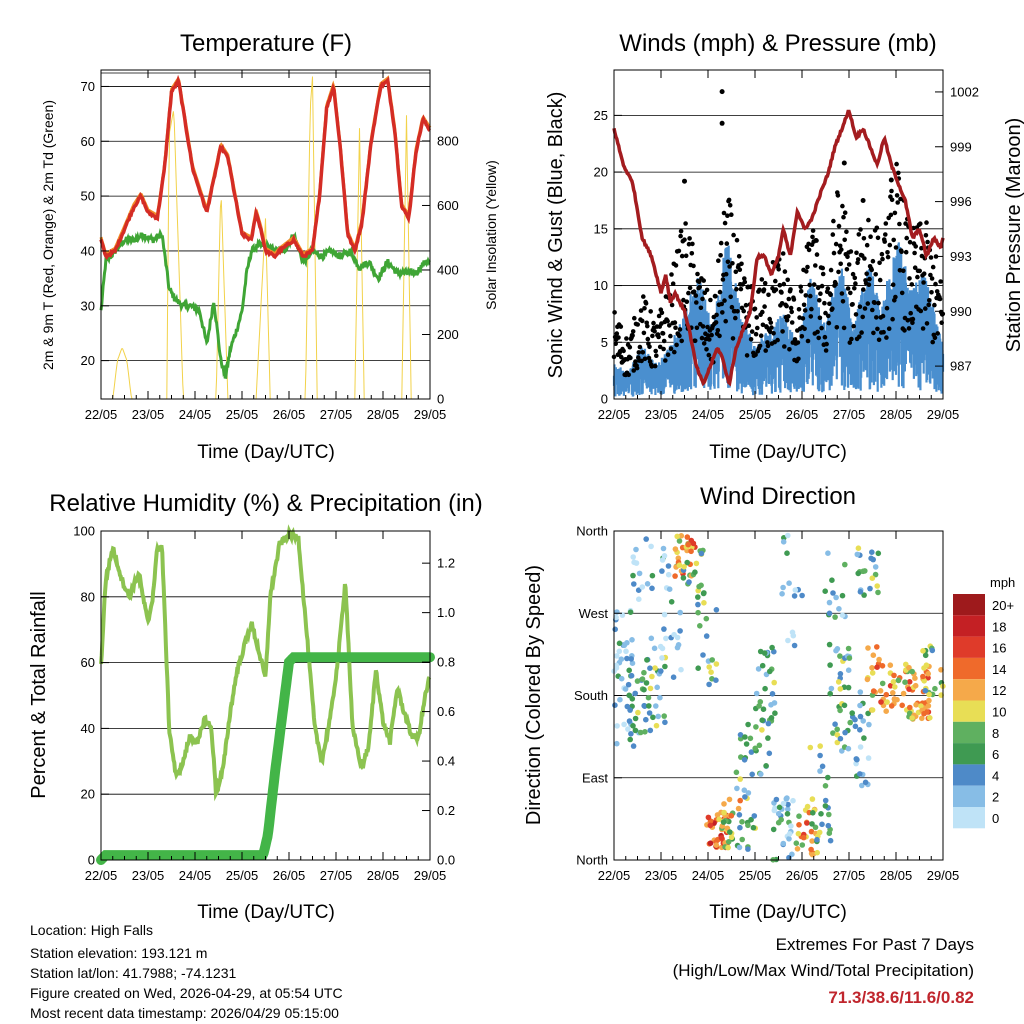 Image resolution: width=1024 pixels, height=1024 pixels. Describe the element at coordinates (148, 875) in the screenshot. I see `humidity-xtick-label-1: 23/05` at that location.